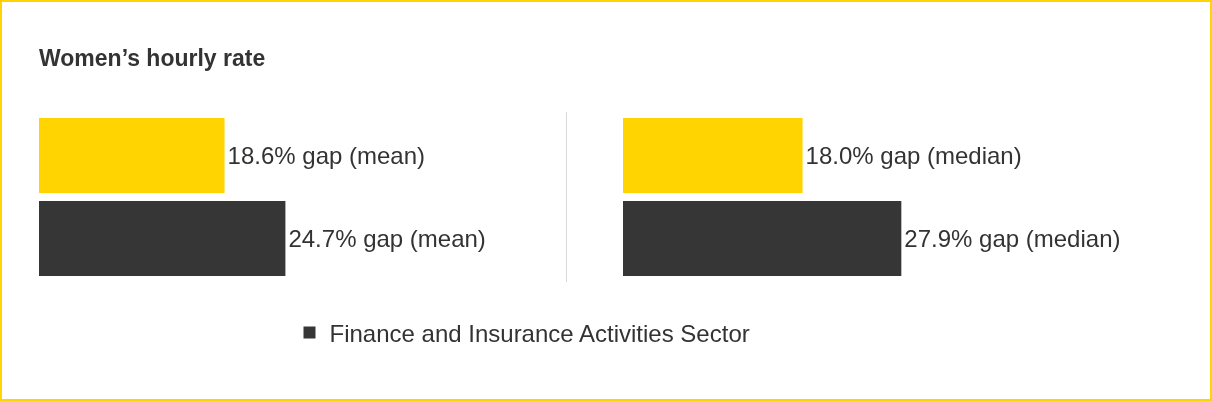 The width and height of the screenshot is (1212, 401). I want to click on data-label: 27.9% gap (median), so click(1012, 238).